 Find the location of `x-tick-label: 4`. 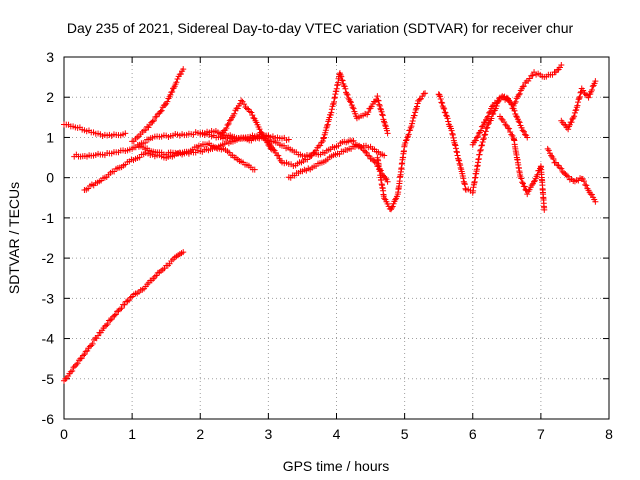

x-tick-label: 4 is located at coordinates (337, 434).